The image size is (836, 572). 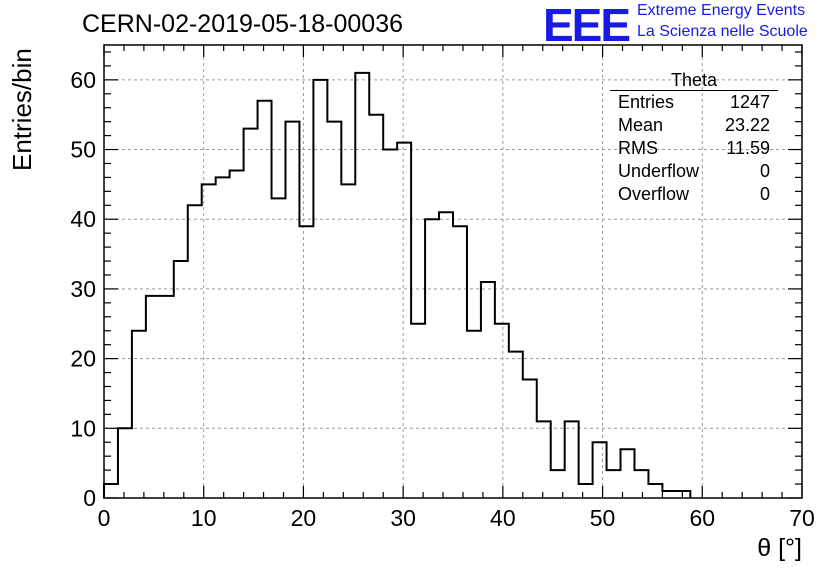 What do you see at coordinates (659, 171) in the screenshot?
I see `stats-label: Underflow` at bounding box center [659, 171].